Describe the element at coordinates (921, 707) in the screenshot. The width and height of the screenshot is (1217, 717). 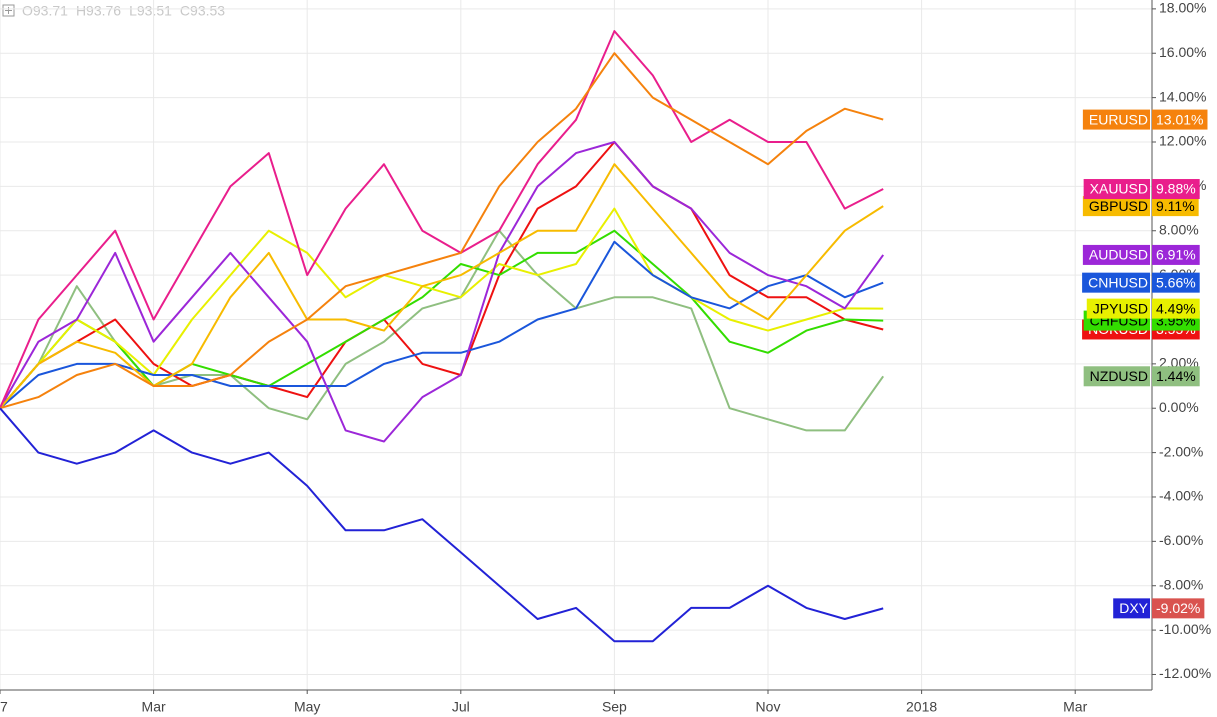
I see `x-tick-label: 2018` at that location.